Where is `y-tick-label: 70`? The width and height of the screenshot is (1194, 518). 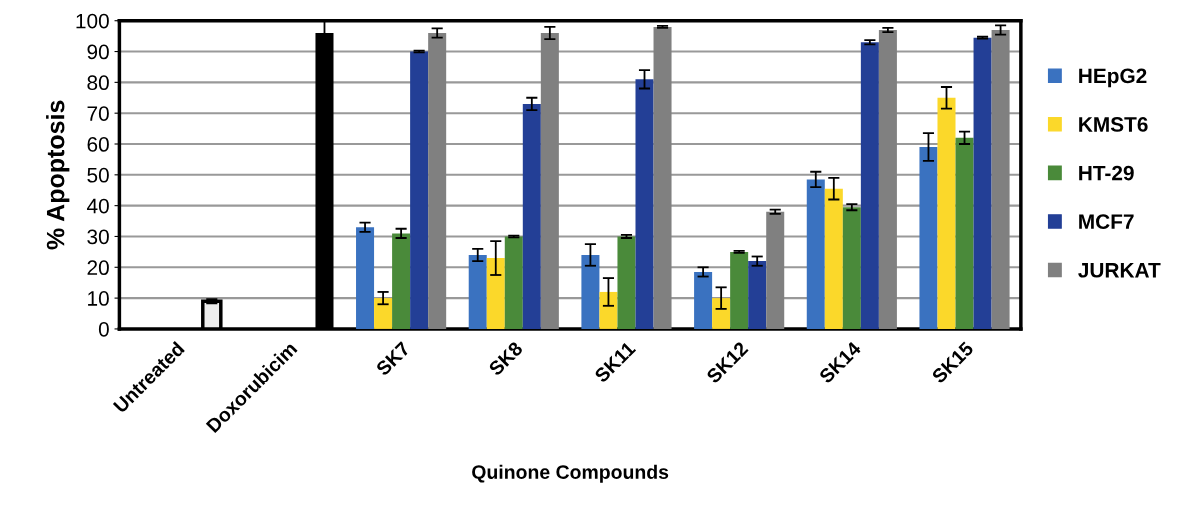
y-tick-label: 70 is located at coordinates (98, 113).